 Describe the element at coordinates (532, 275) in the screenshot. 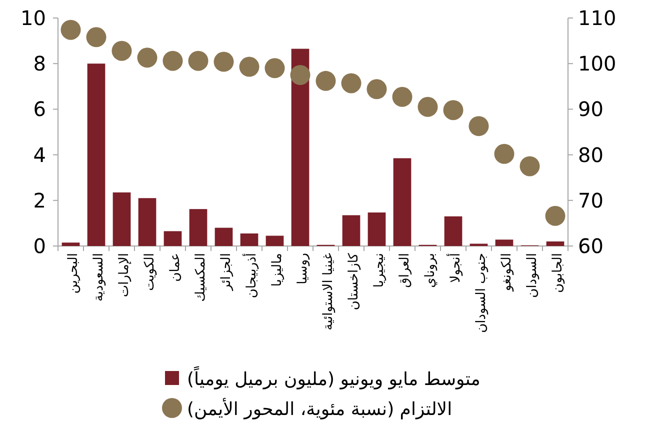

I see `x-tick-label: السودان` at that location.